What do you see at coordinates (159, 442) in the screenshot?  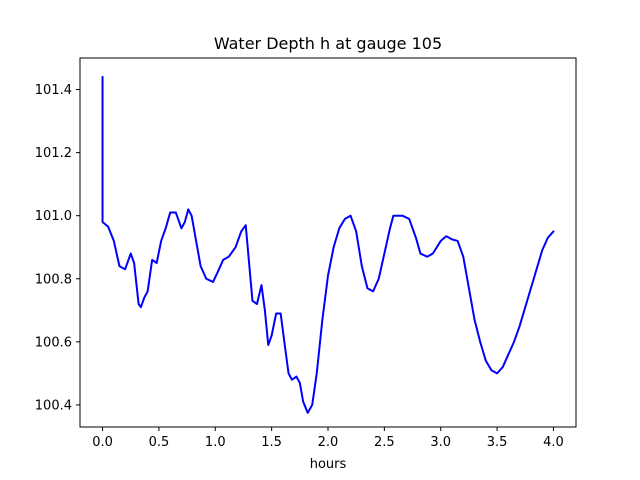 I see `x-tick-label: 0.5` at bounding box center [159, 442].